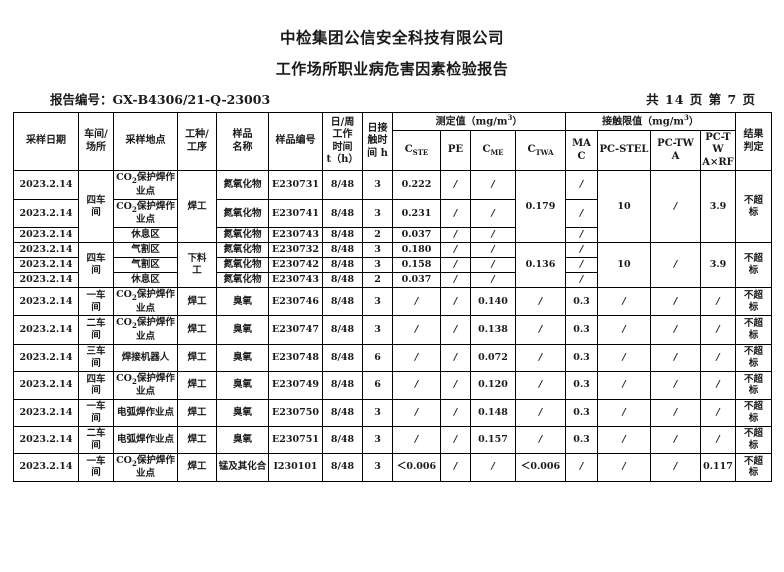  Describe the element at coordinates (295, 330) in the screenshot. I see `cell-sample-number: E230747` at that location.